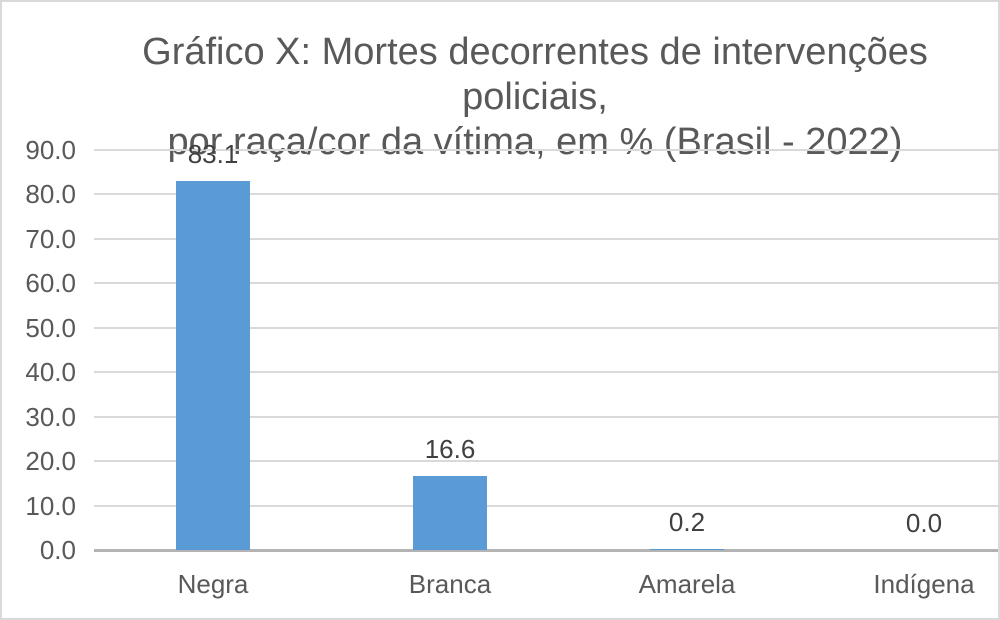 The width and height of the screenshot is (1000, 620). Describe the element at coordinates (50, 194) in the screenshot. I see `y-tick-label: 80.0` at that location.